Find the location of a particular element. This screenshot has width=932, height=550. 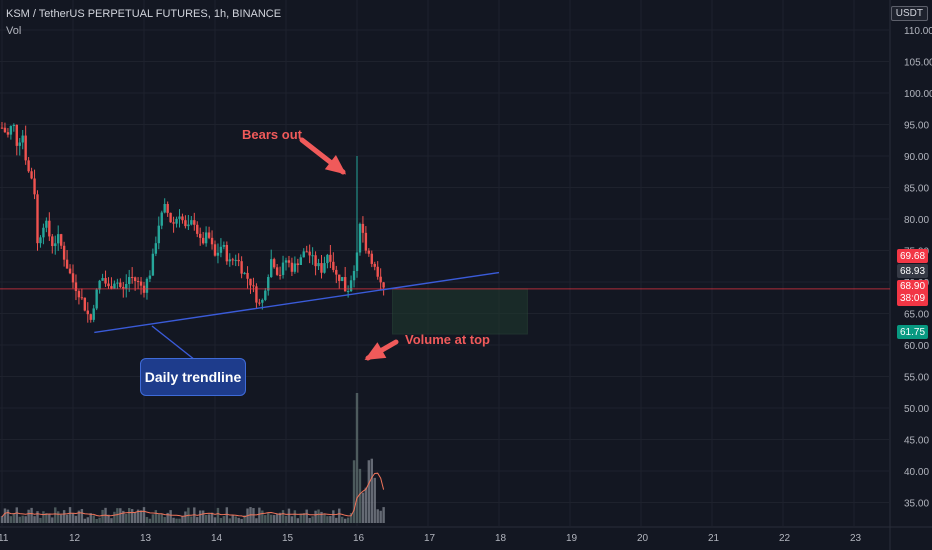

x-tick-label: 16 is located at coordinates (359, 538).